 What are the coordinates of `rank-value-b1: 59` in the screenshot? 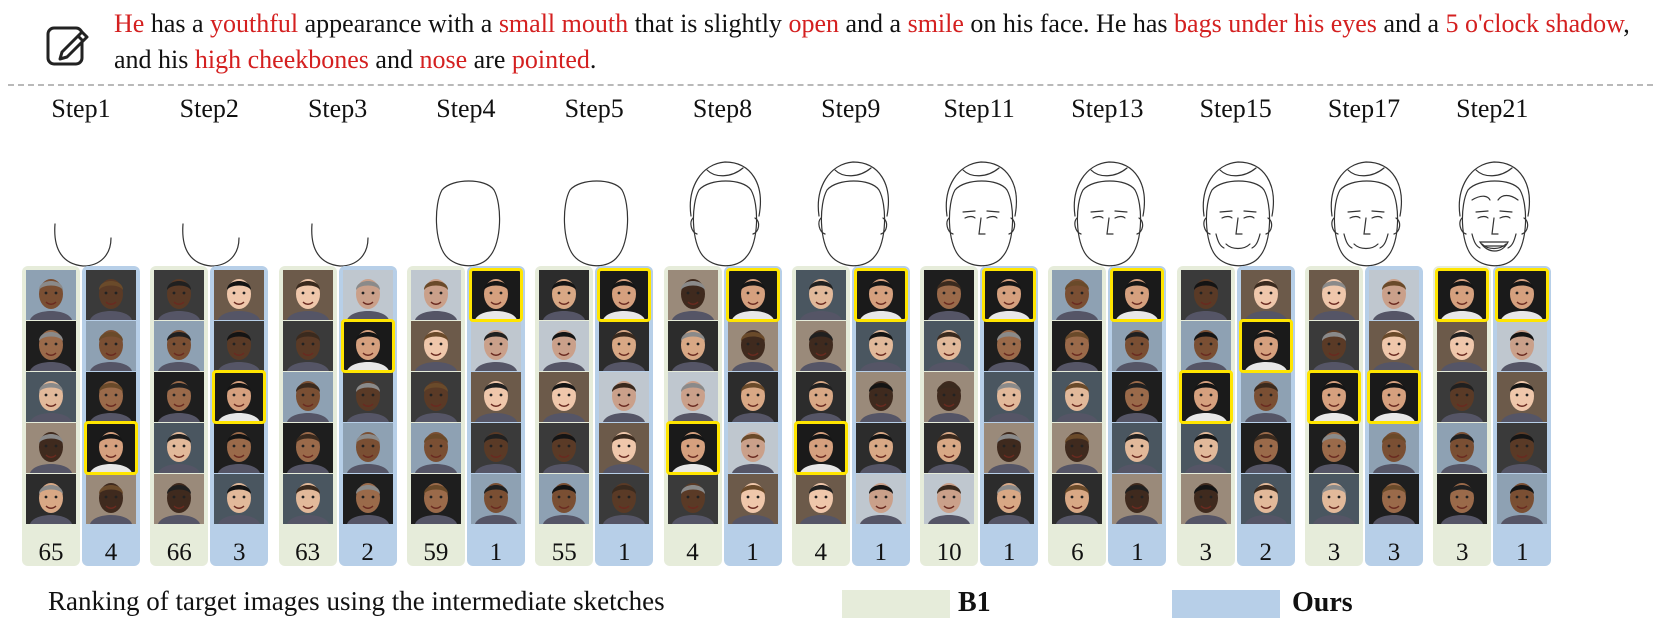 It's located at (436, 552).